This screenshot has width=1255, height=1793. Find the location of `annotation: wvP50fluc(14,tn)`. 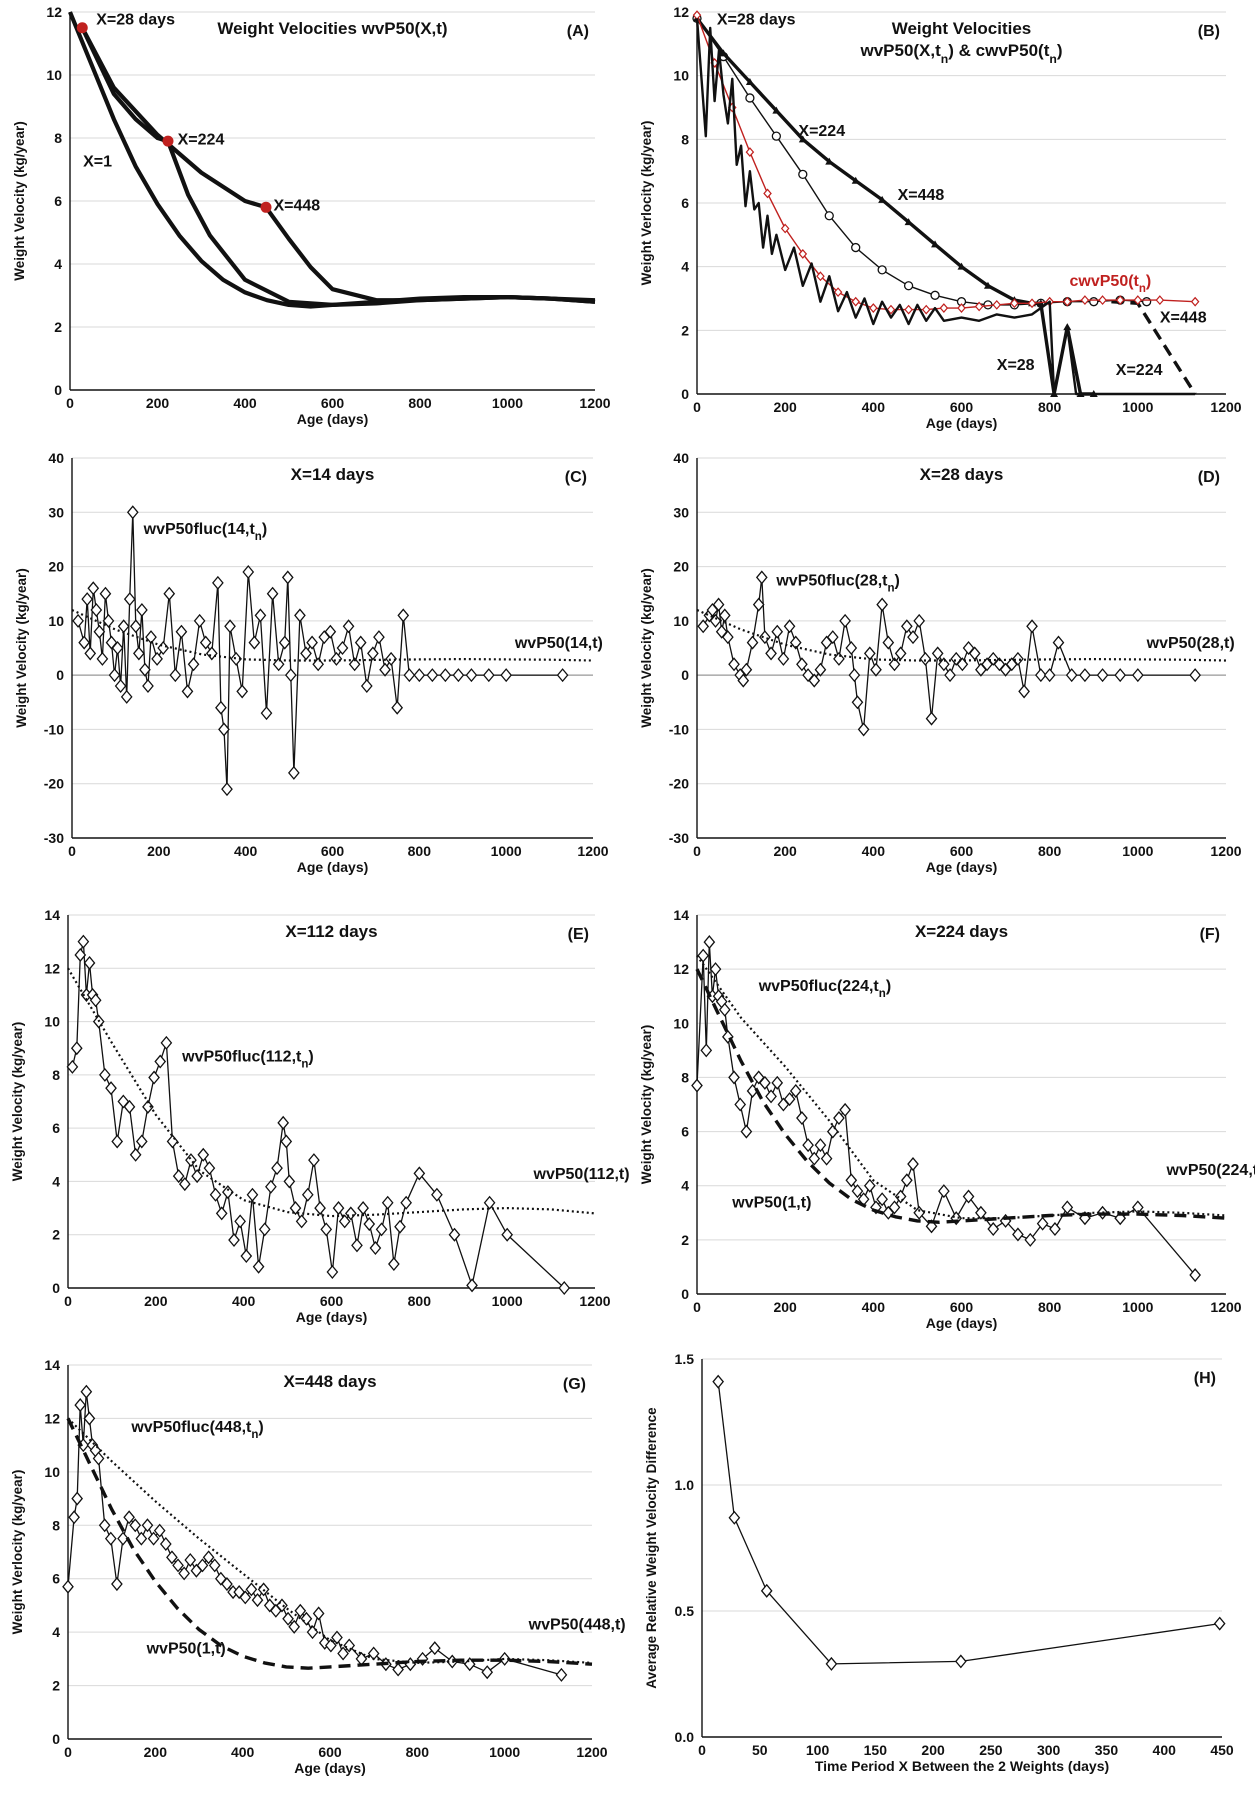

annotation: wvP50fluc(14,tn) is located at coordinates (205, 532).